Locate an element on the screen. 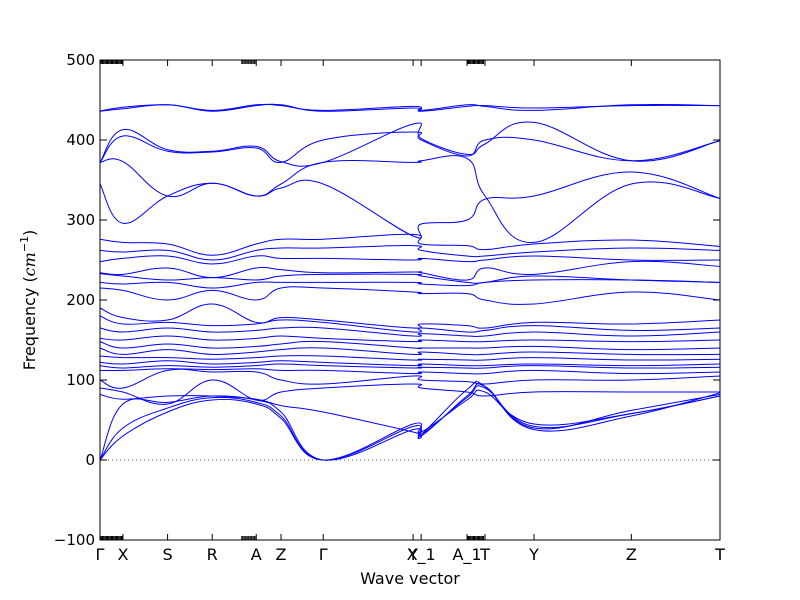  x-tick-label: X is located at coordinates (122, 554).